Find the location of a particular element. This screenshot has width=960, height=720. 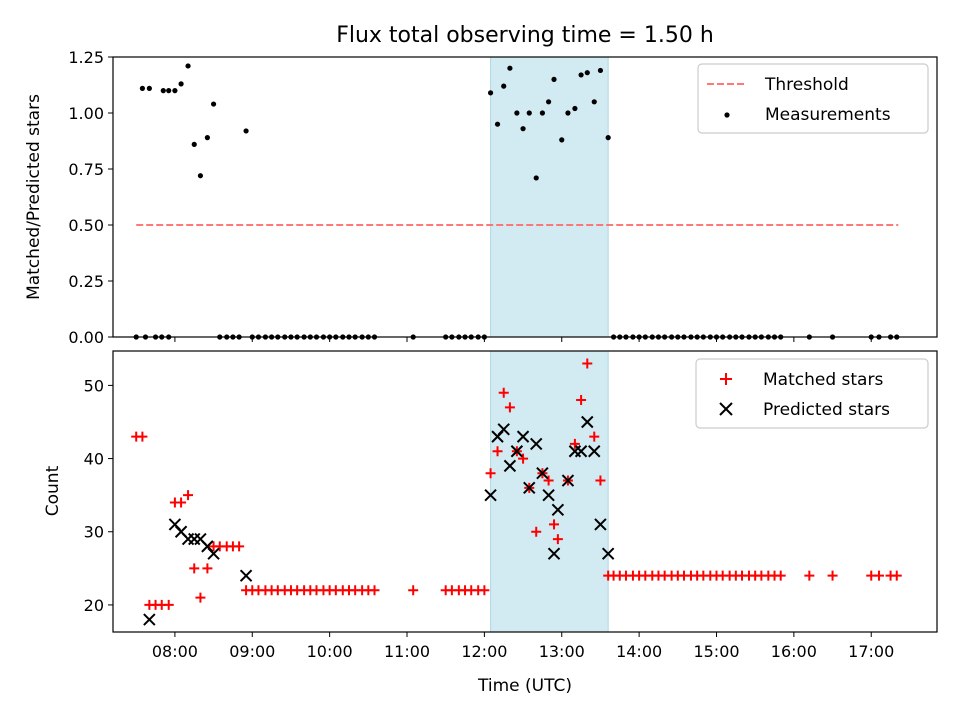

x-axis-label: Time (UTC) is located at coordinates (524, 686).